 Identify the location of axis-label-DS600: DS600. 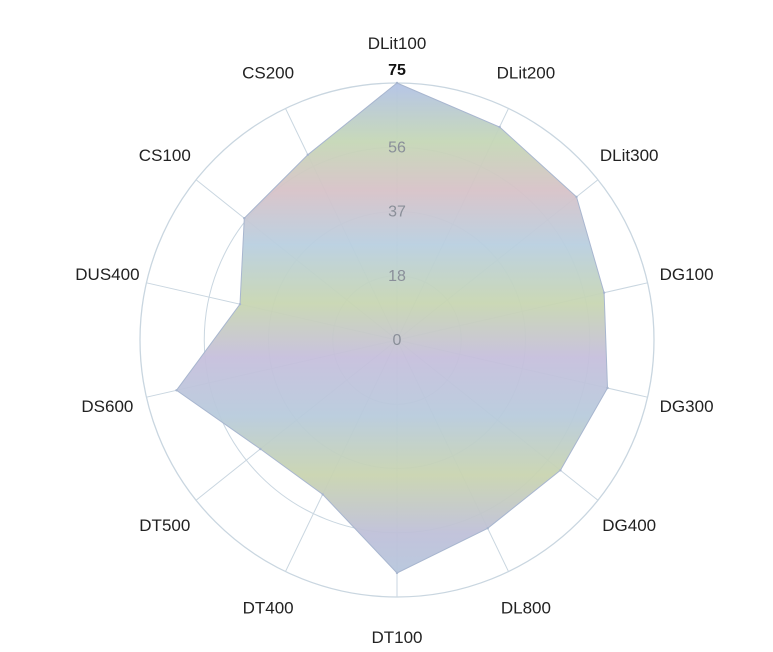
(107, 406).